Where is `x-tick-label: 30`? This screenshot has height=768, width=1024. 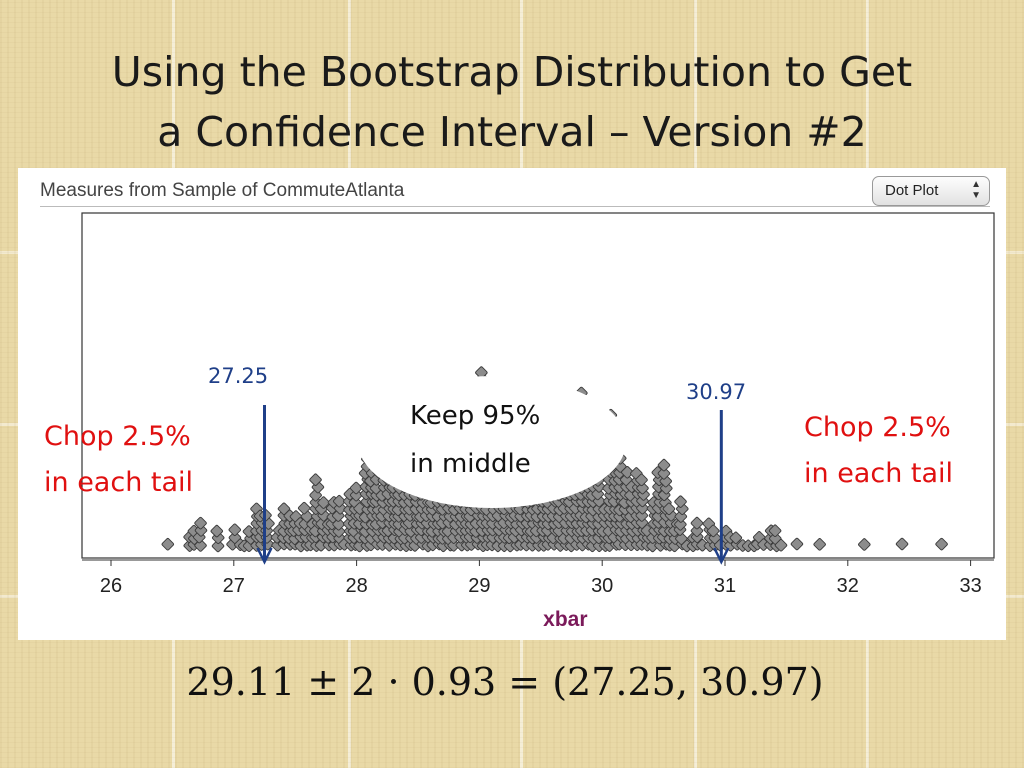 x-tick-label: 30 is located at coordinates (602, 586).